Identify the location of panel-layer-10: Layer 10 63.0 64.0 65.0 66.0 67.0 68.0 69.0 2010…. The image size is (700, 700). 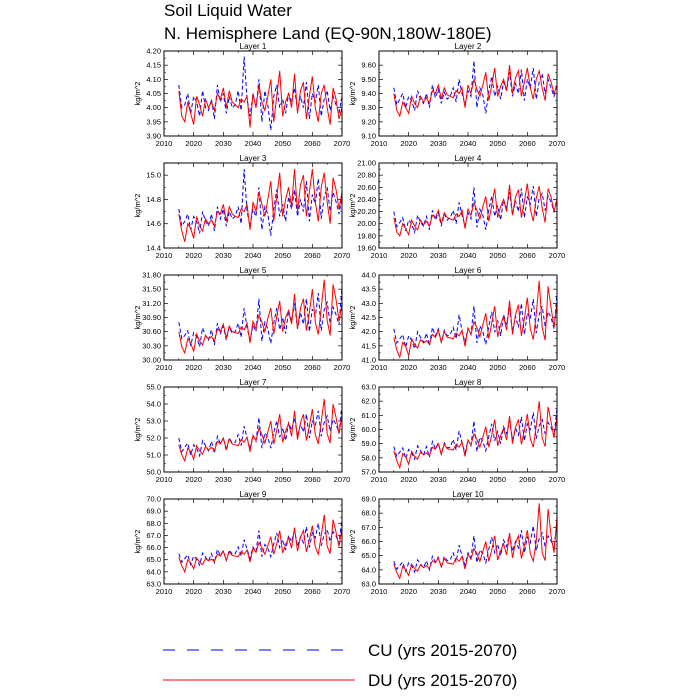
(456, 543).